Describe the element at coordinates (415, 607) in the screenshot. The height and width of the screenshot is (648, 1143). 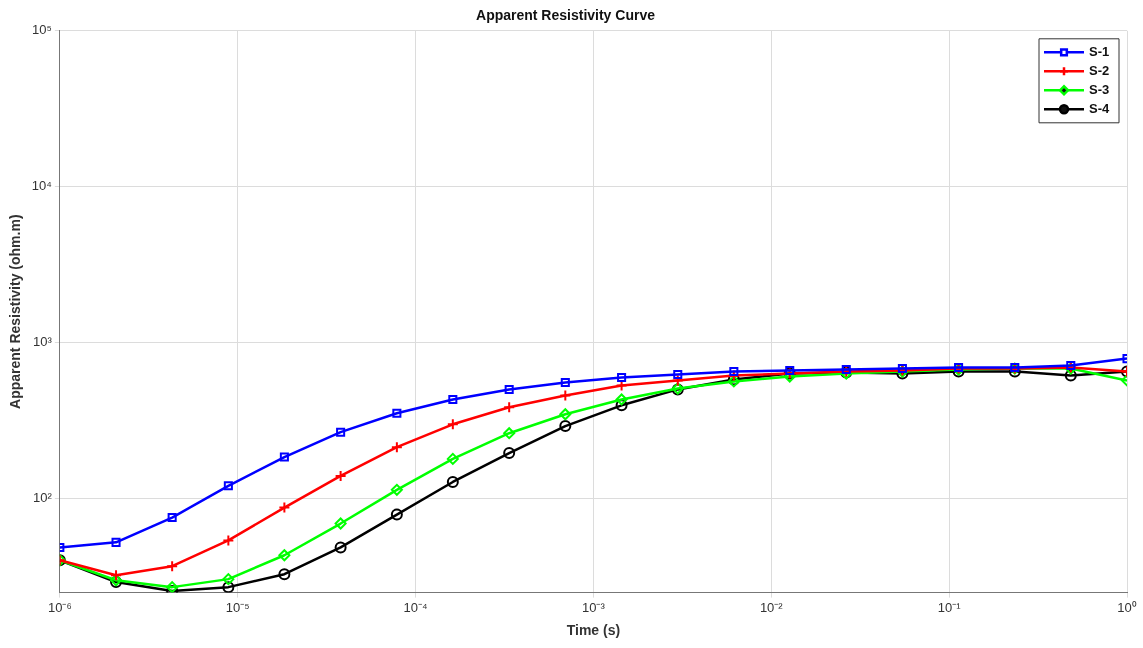
I see `x-tick-label: 10⁻⁴` at that location.